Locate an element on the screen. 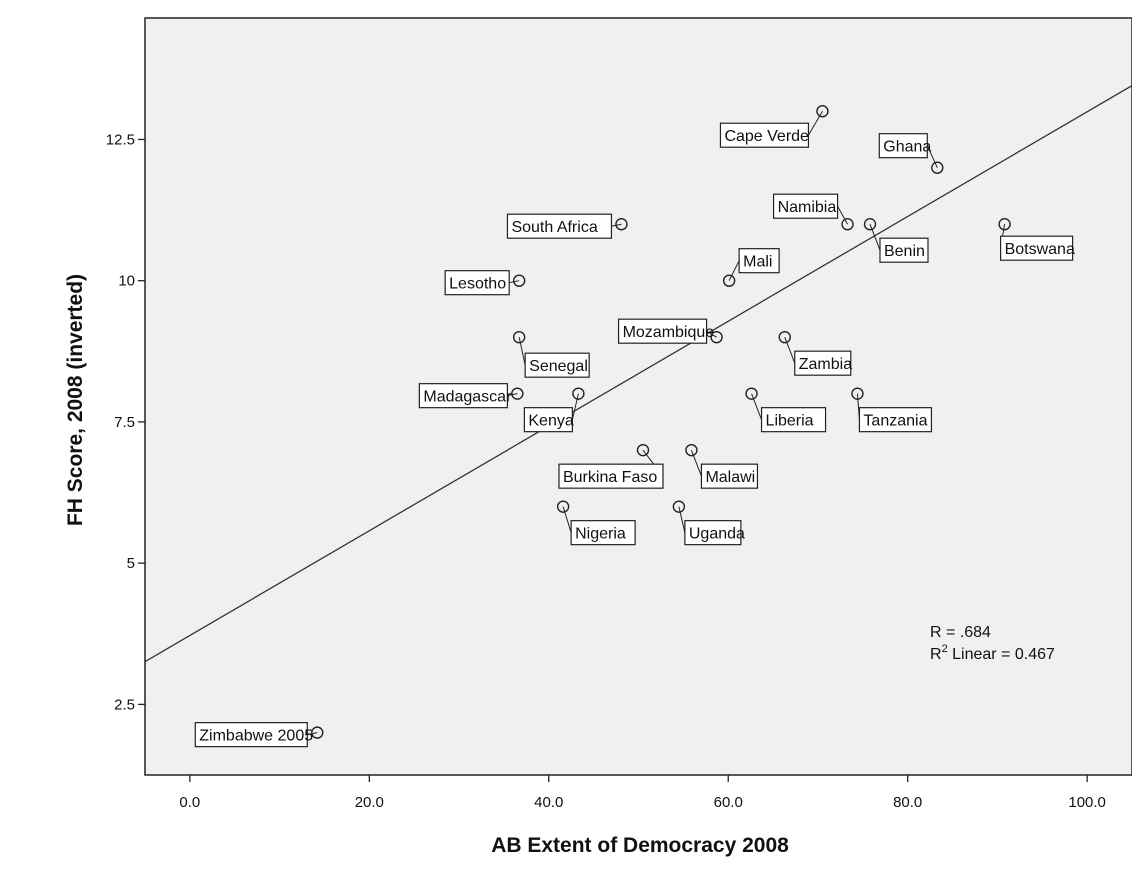  point-label: Namibia is located at coordinates (807, 207).